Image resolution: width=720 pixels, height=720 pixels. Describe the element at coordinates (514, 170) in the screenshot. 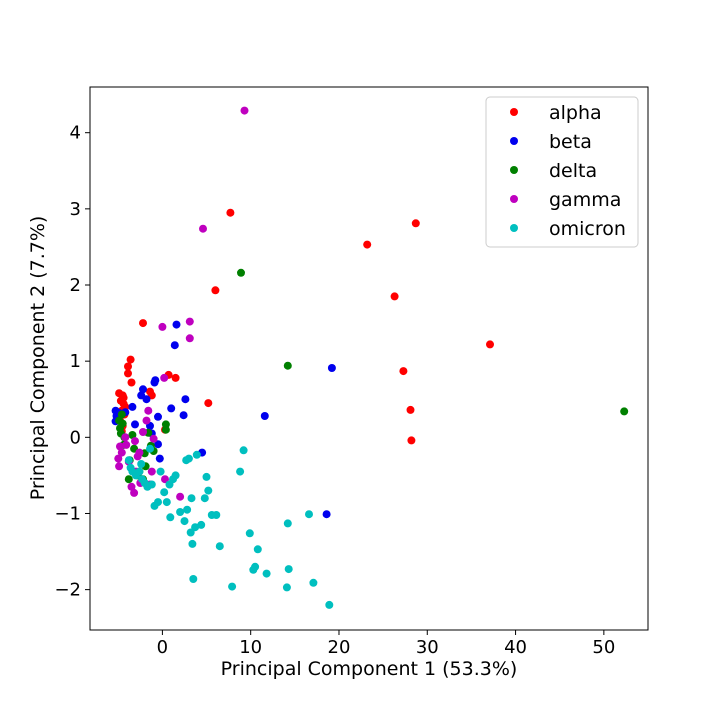

I see `legend-marker-delta` at that location.